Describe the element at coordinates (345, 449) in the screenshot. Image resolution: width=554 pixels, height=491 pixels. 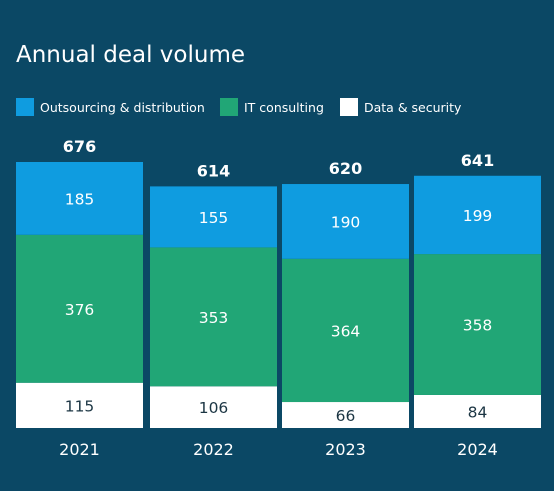
I see `x-tick-label-2023: 2023` at that location.